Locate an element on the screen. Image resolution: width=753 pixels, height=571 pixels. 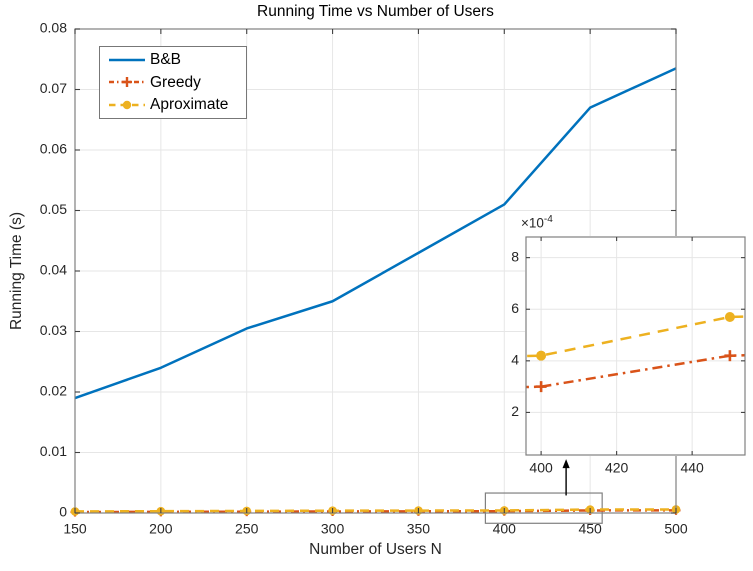
inset-y-tick-label: 4 is located at coordinates (515, 360).